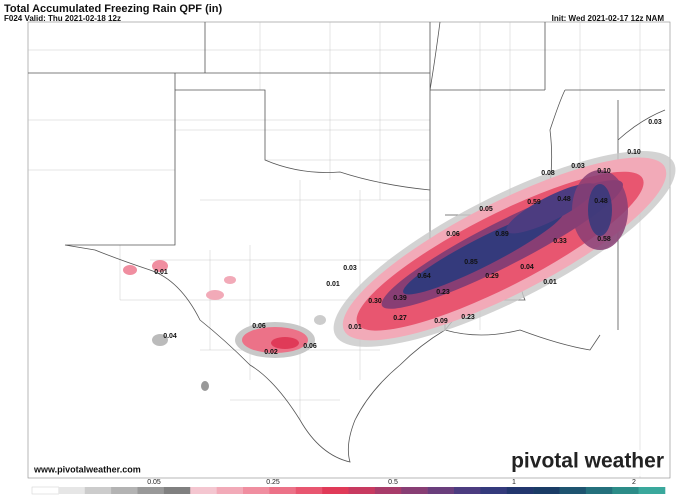 The height and width of the screenshot is (496, 700). What do you see at coordinates (441, 321) in the screenshot?
I see `map-value-label: 0.09` at bounding box center [441, 321].